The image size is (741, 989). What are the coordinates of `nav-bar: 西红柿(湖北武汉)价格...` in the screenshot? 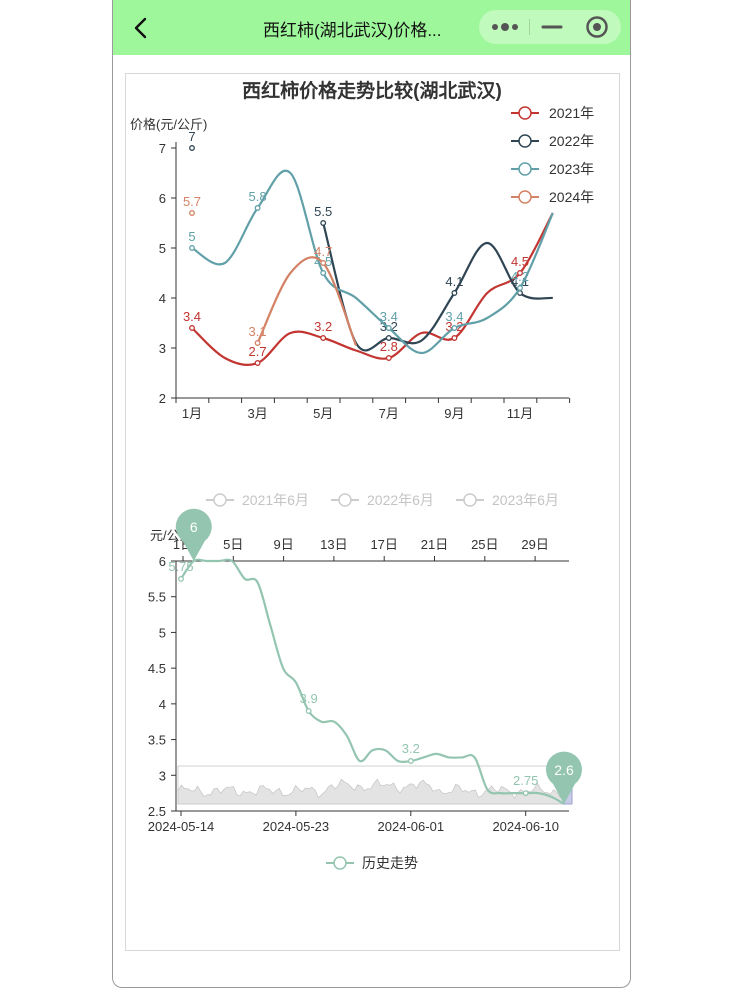 It's located at (371, 27).